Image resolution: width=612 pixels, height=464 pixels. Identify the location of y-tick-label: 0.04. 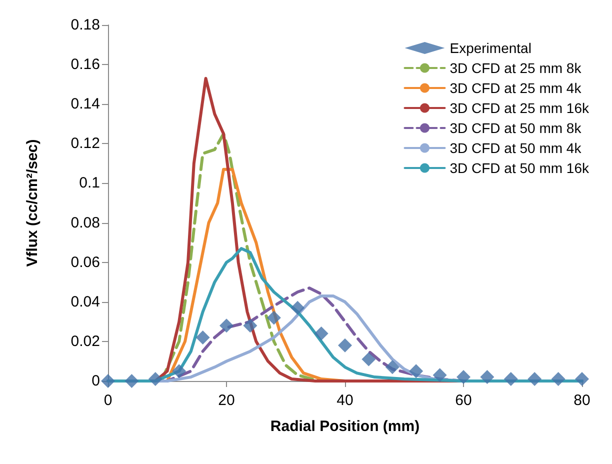
(85, 301).